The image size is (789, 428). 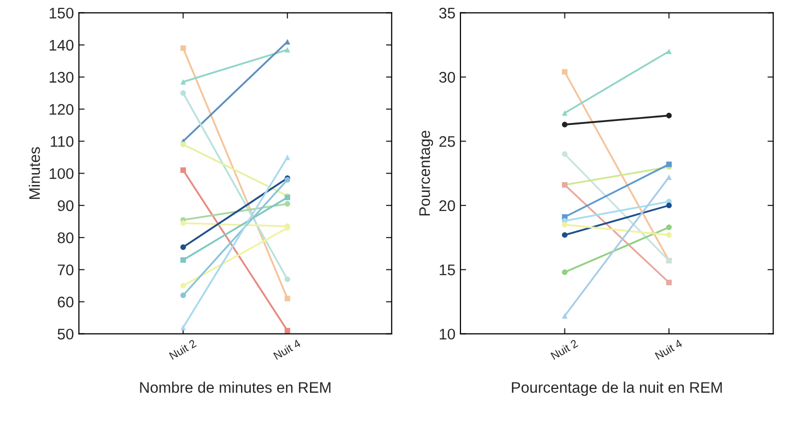 I want to click on y-axis-title: Minutes, so click(x=34, y=173).